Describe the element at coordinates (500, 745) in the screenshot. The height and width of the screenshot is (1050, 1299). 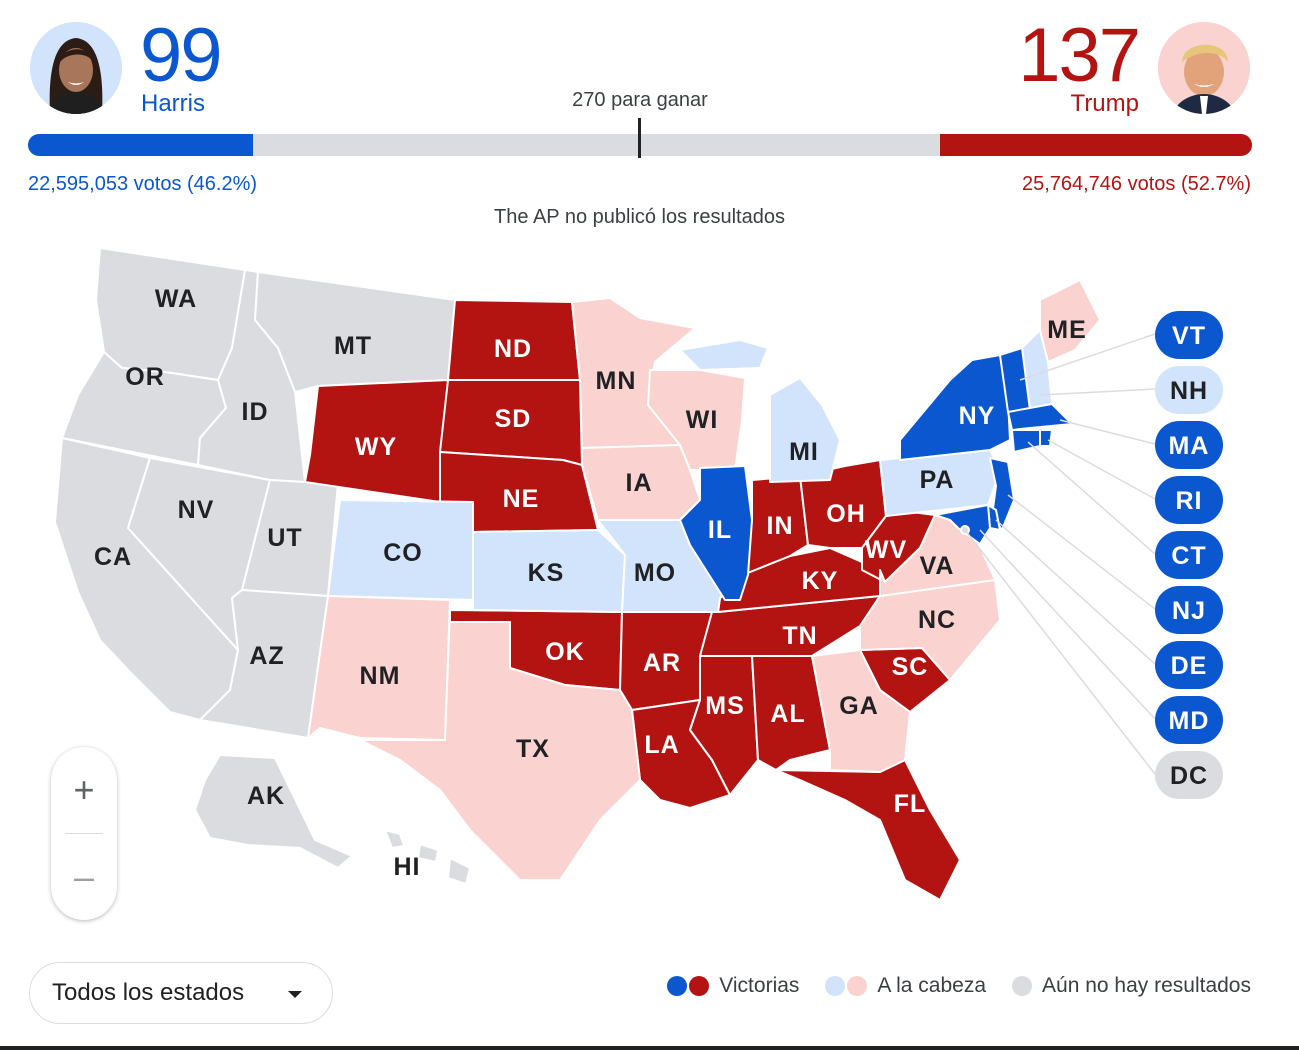
I see `state-TX` at that location.